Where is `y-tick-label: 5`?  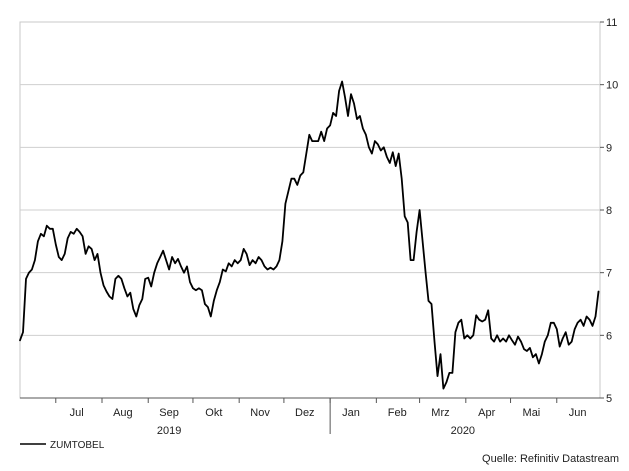
y-tick-label: 5 is located at coordinates (609, 399).